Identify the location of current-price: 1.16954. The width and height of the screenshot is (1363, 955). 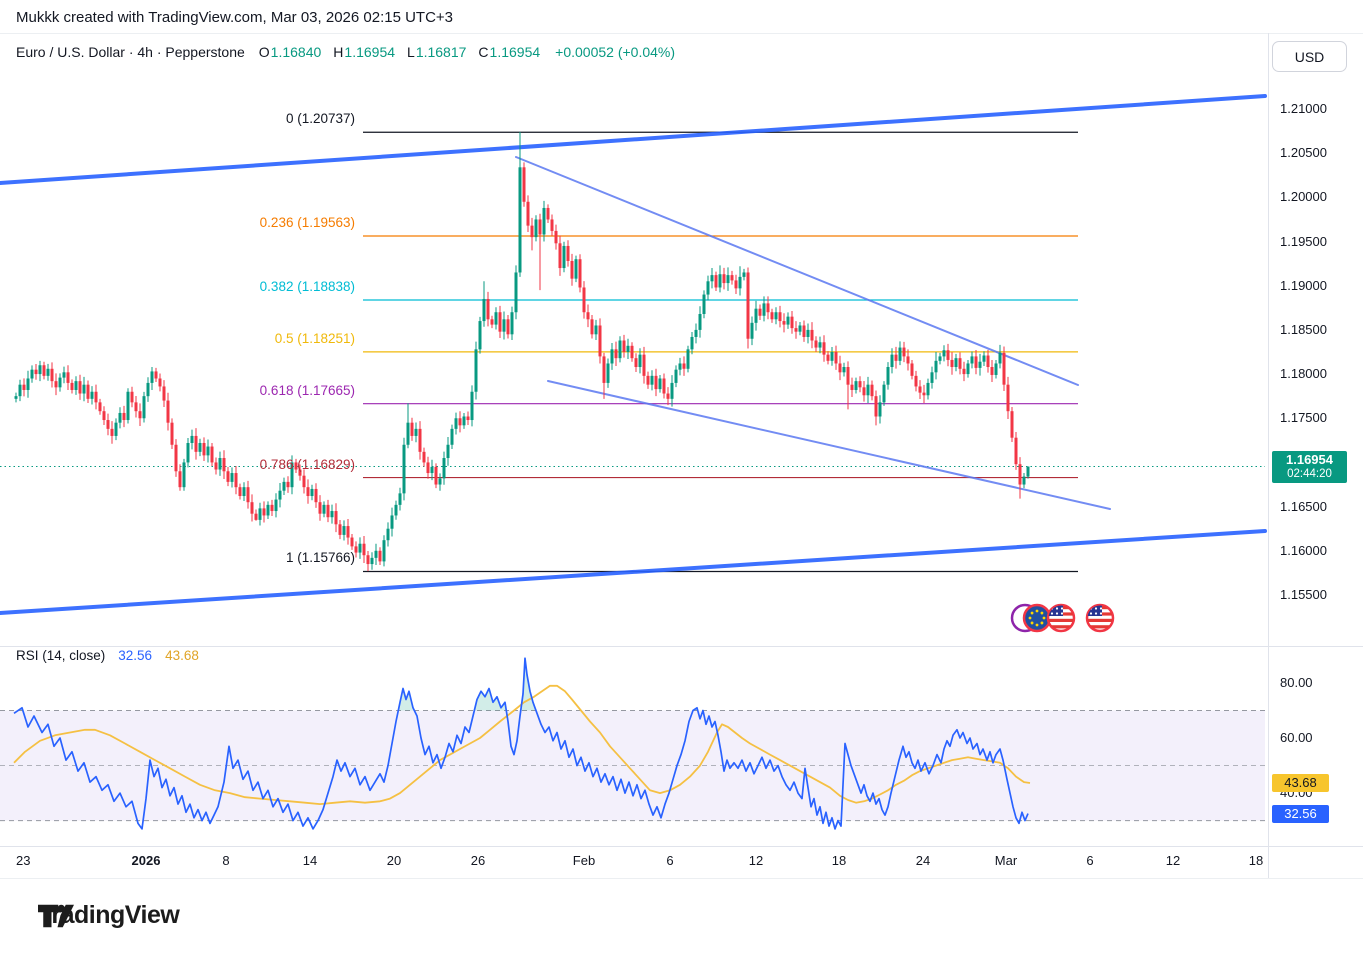
(1309, 459).